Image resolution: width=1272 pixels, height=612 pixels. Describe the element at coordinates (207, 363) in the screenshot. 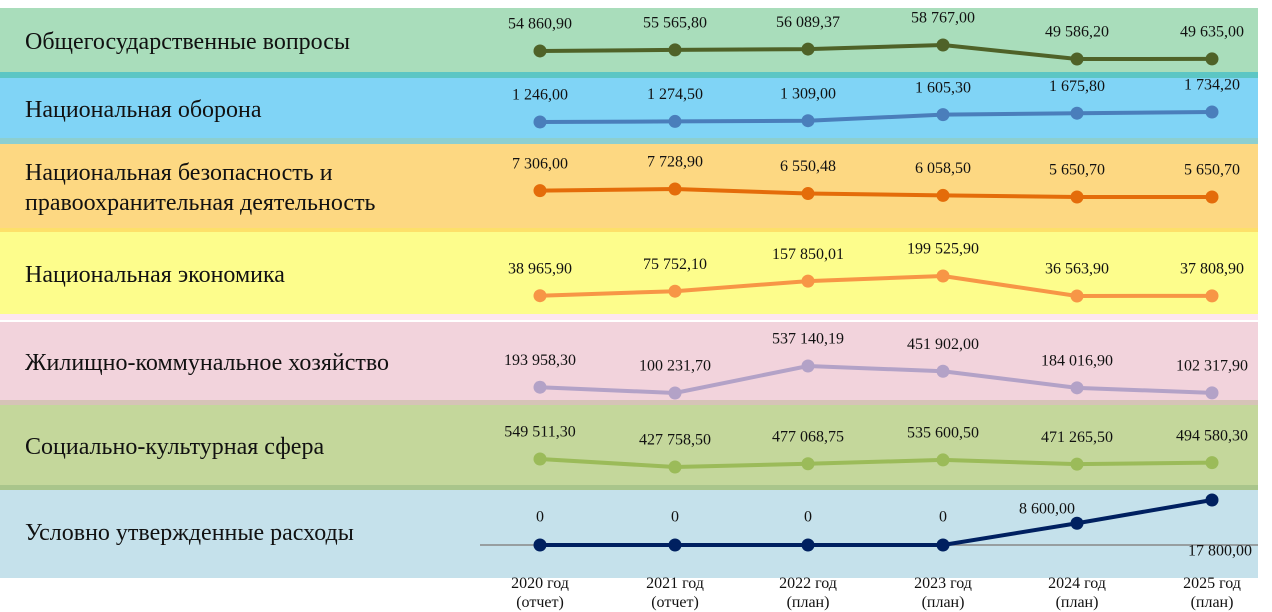

I see `row-label: Жилищно-коммунальное хозяйство` at that location.